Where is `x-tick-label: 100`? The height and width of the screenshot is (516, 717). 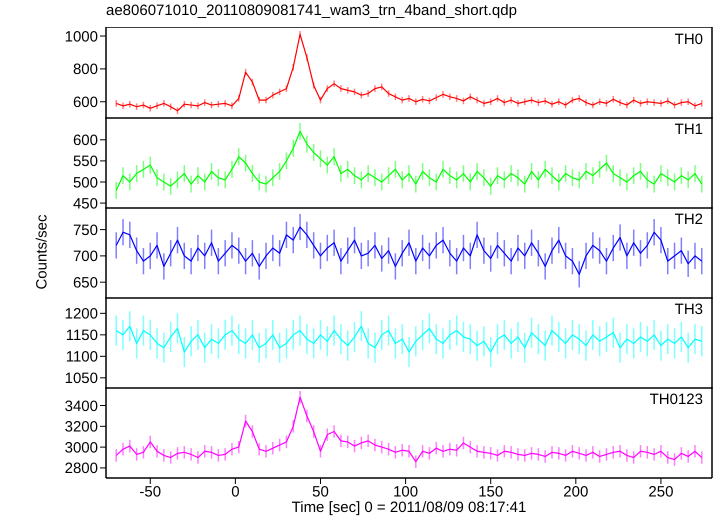 x-tick-label: 100 is located at coordinates (405, 492).